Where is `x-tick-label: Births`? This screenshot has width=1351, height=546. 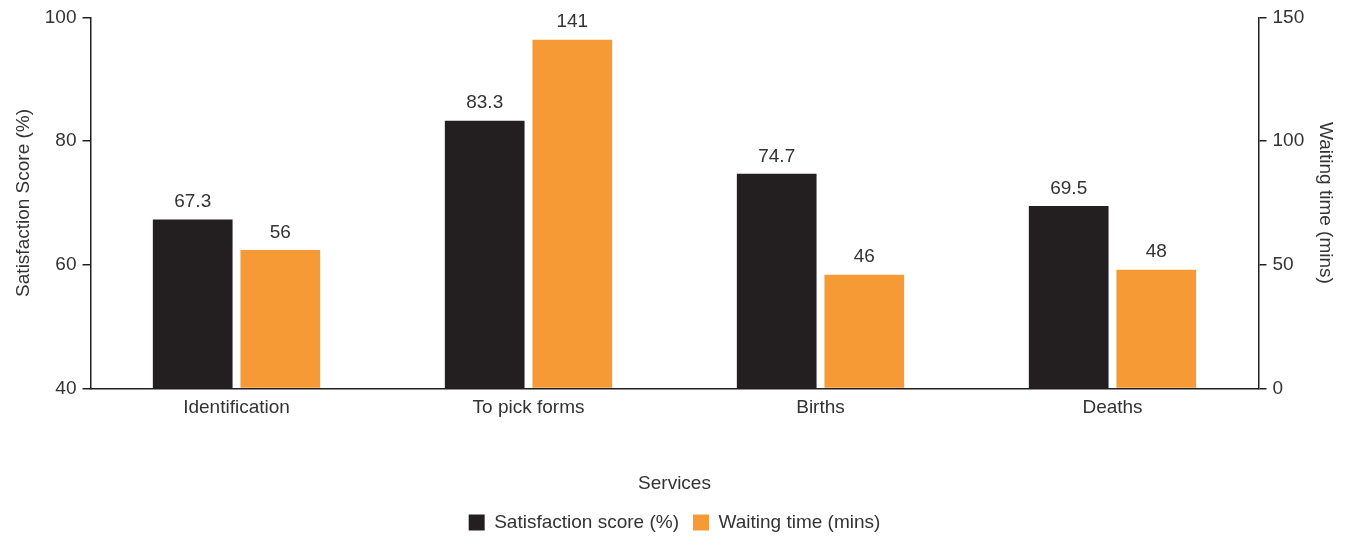
x-tick-label: Births is located at coordinates (820, 407).